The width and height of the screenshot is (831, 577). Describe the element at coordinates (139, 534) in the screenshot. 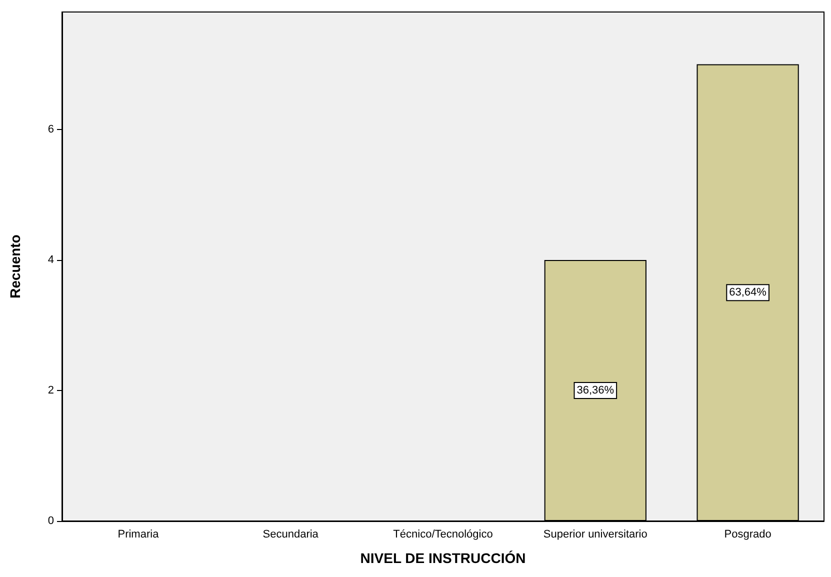

I see `x-tick-label: Primaria` at that location.